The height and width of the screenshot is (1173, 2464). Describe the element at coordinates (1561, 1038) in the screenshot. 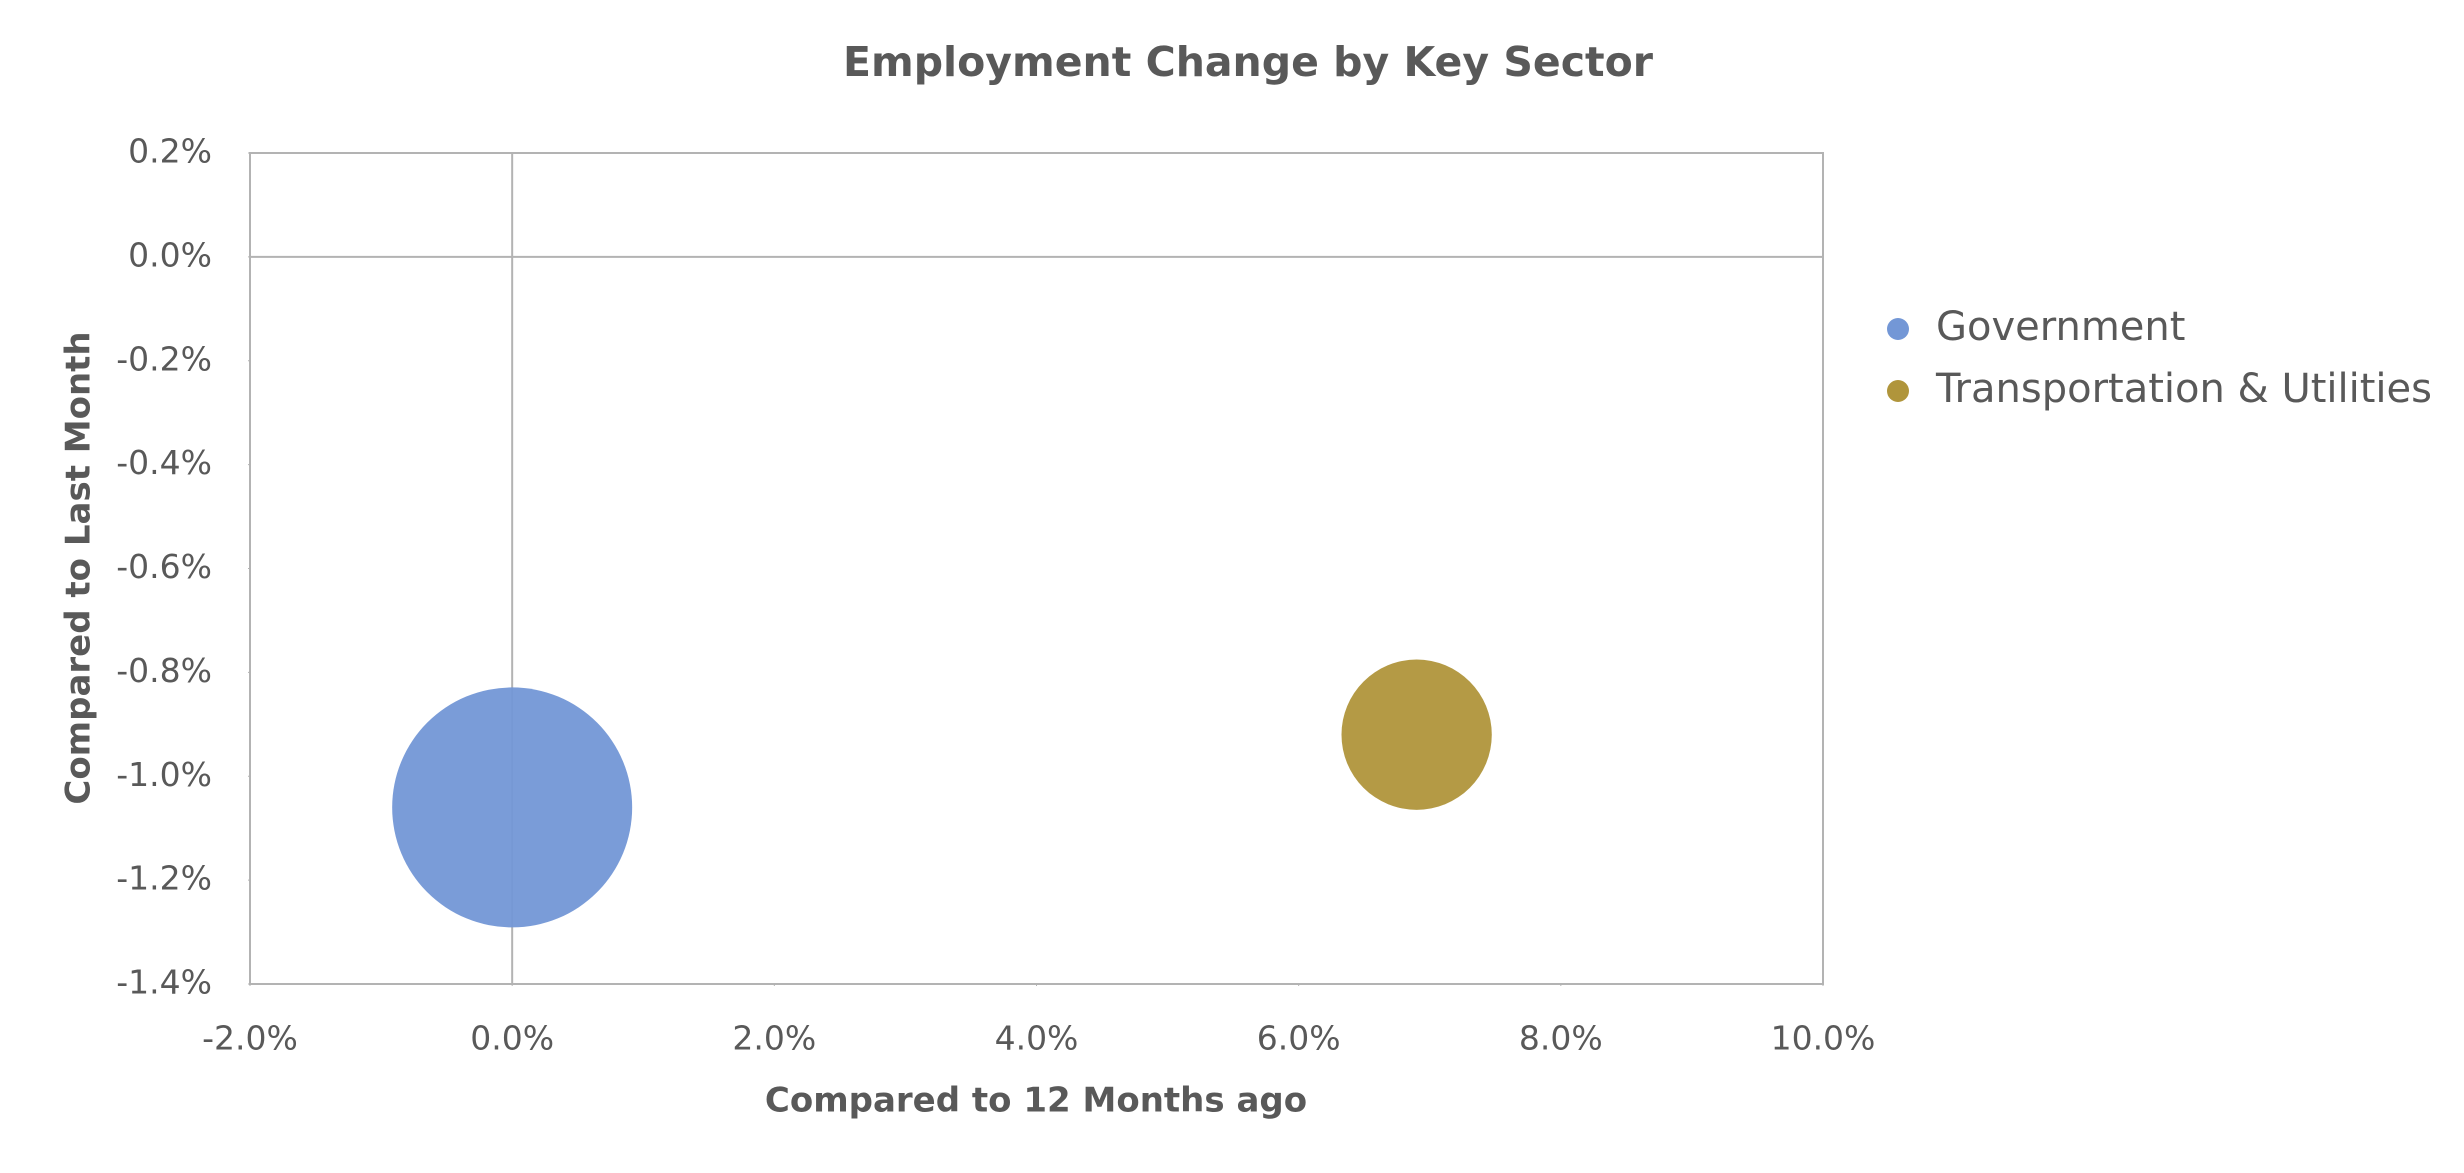

I see `x-tick-label: 8.0%` at that location.